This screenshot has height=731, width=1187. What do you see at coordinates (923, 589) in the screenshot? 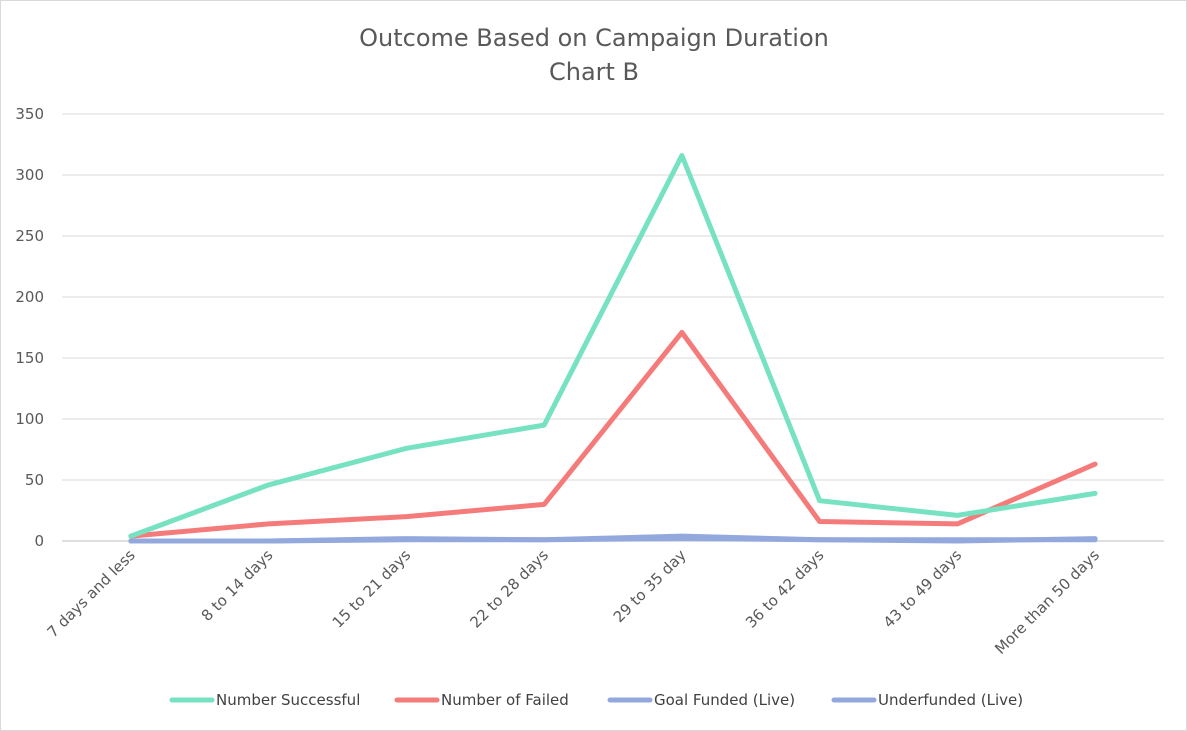
I see `x-tick-label: 43 to 49 days` at bounding box center [923, 589].